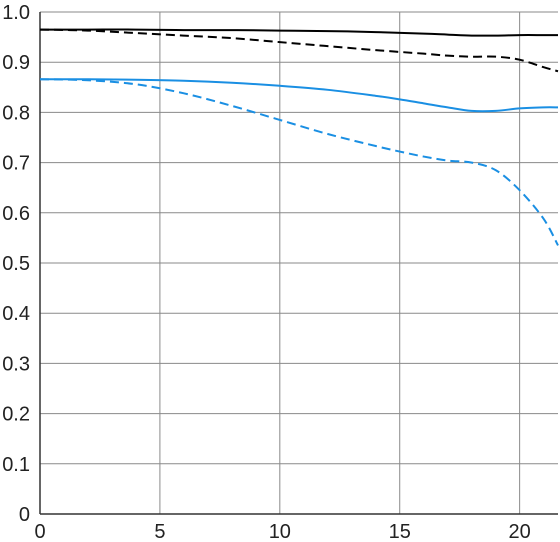  I want to click on y-tick-label: 0.2, so click(16, 415).